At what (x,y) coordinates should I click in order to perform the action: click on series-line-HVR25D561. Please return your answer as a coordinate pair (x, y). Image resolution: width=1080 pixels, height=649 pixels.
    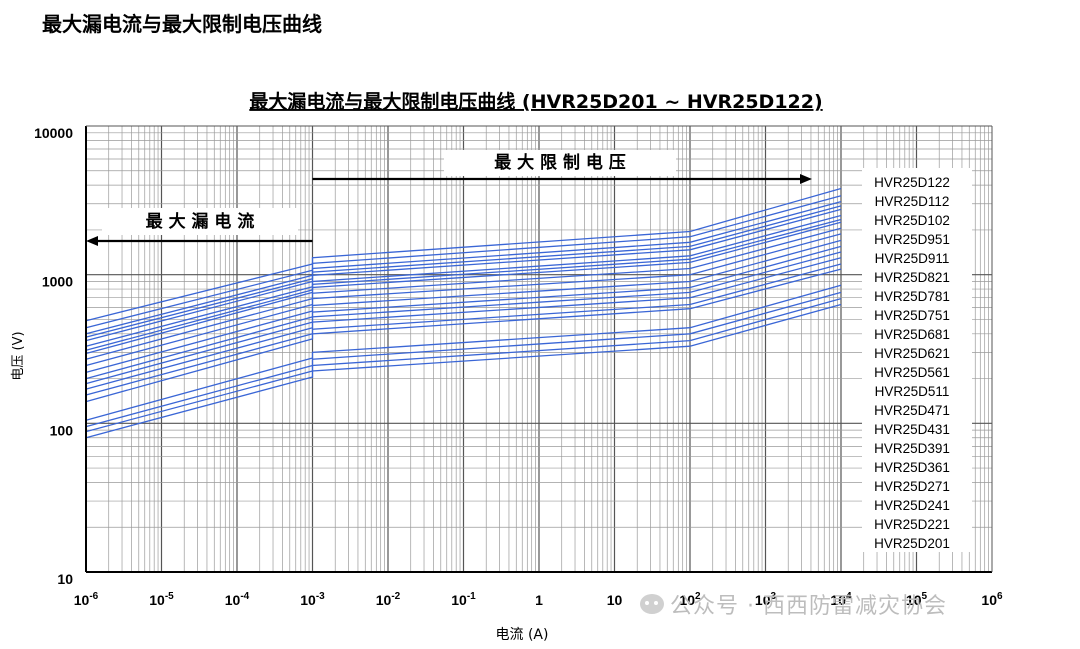
    Looking at the image, I should click on (463, 306).